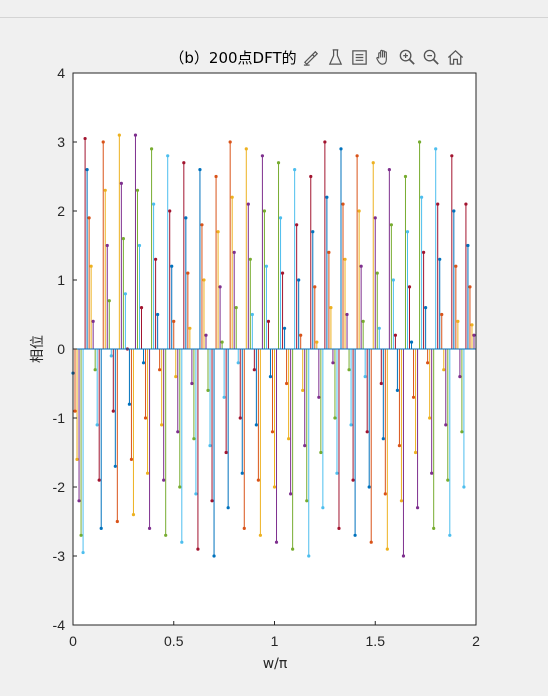 This screenshot has width=548, height=696. Describe the element at coordinates (61, 142) in the screenshot. I see `y-tick-label: 3` at that location.